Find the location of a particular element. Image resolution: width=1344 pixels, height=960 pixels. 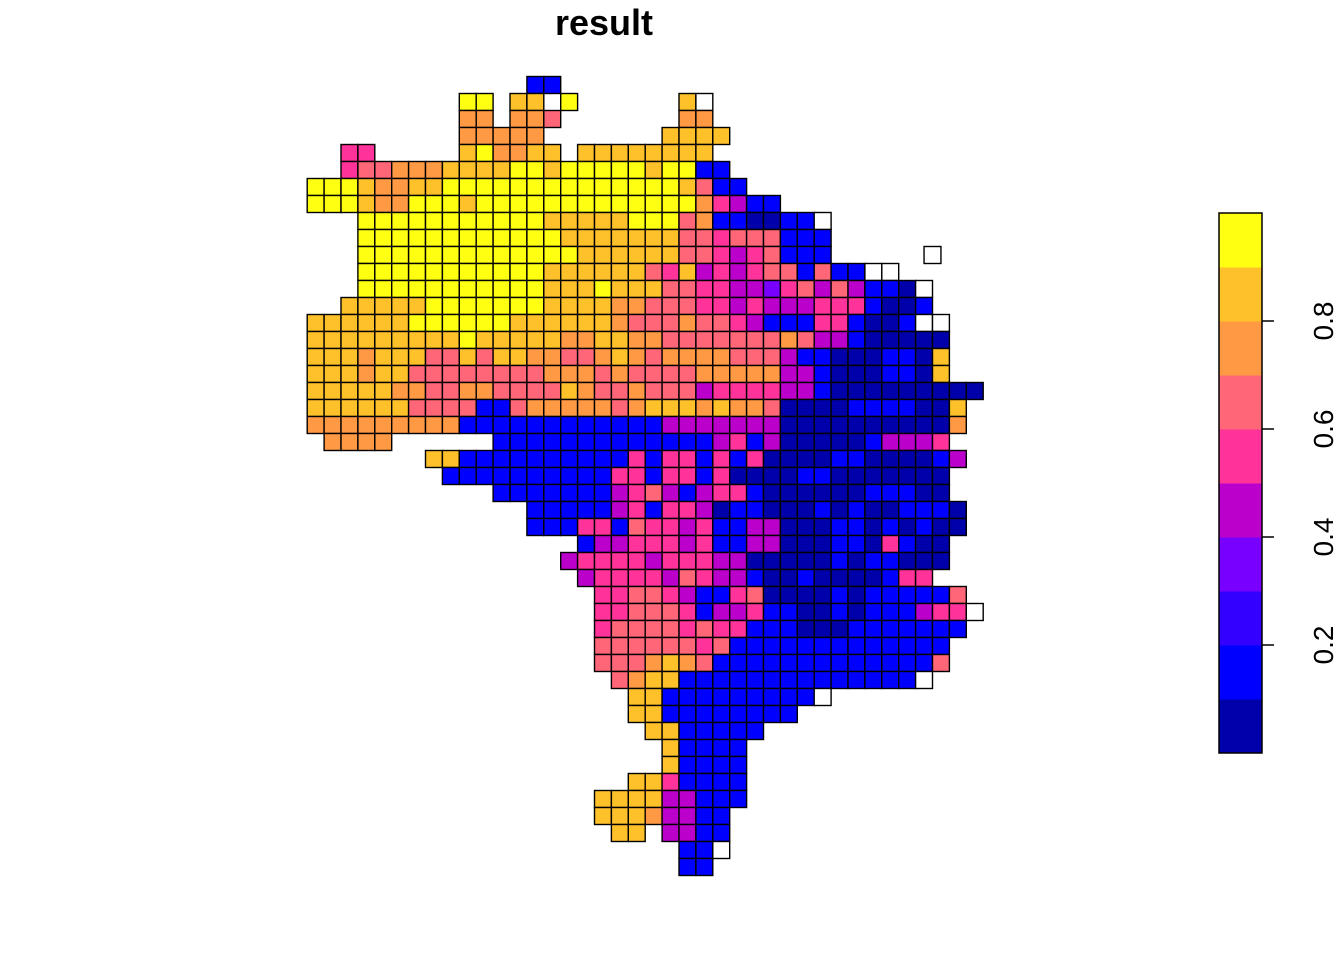

map-title: result is located at coordinates (604, 22).